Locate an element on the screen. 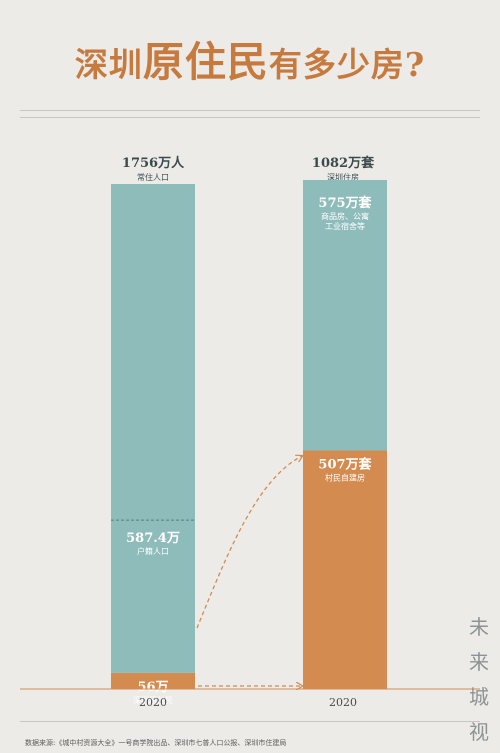 The width and height of the screenshot is (500, 753). population-year: 2020 is located at coordinates (153, 702).